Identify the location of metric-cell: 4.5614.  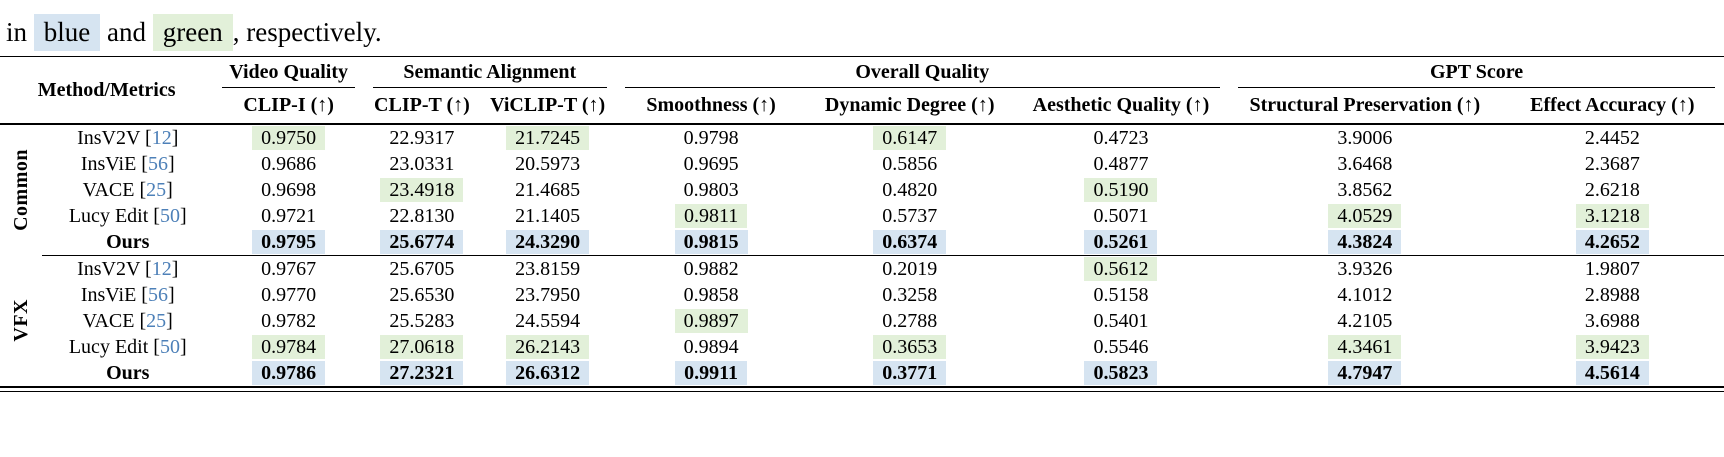
(1612, 373).